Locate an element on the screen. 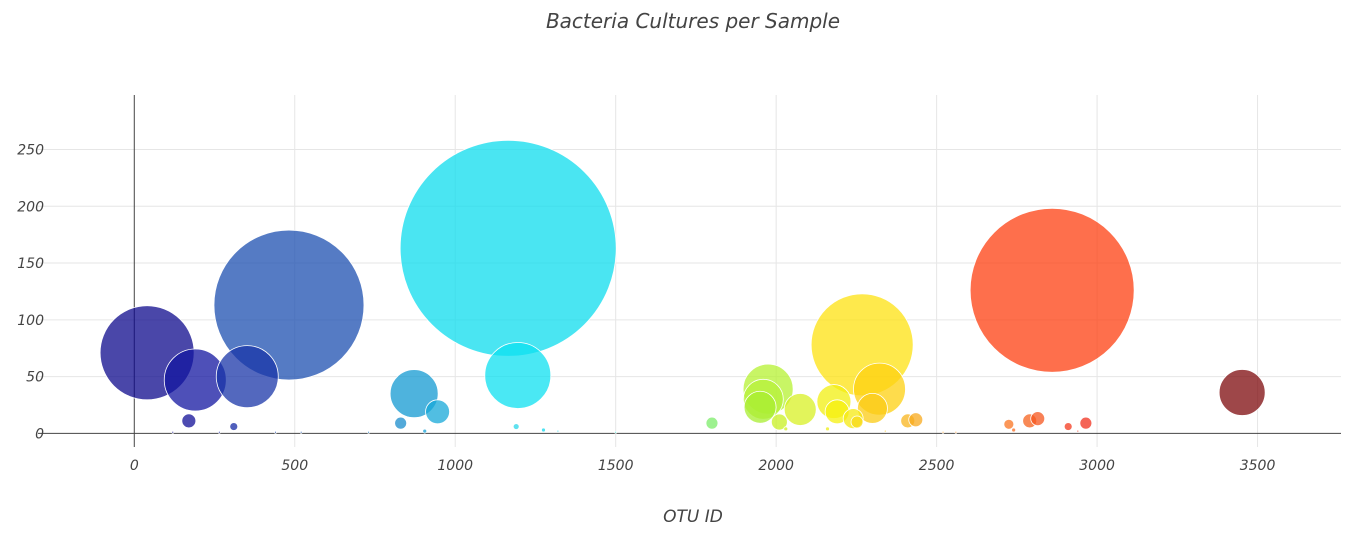 This screenshot has width=1365, height=535. y-tick-label: 50 is located at coordinates (35, 378).